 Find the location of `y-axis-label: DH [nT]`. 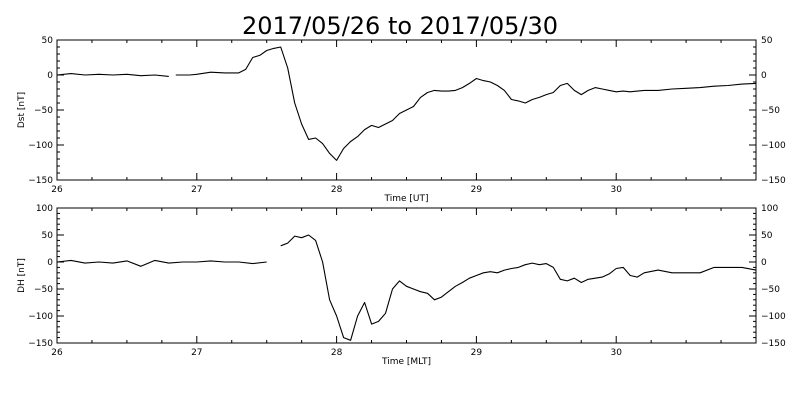

y-axis-label: DH [nT] is located at coordinates (22, 275).